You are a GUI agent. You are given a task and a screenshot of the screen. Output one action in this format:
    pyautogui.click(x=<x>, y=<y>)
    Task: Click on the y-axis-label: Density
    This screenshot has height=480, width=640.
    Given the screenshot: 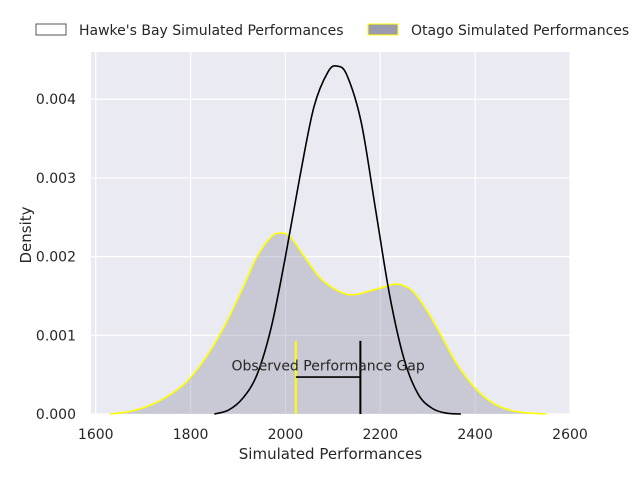 What is the action you would take?
    pyautogui.click(x=26, y=234)
    